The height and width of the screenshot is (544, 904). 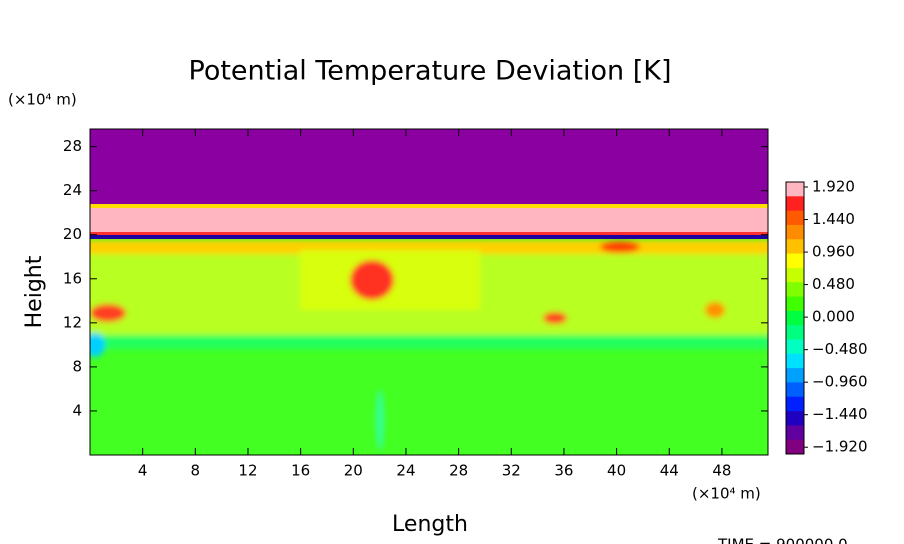 I want to click on x-tick-label: 20, so click(x=353, y=471).